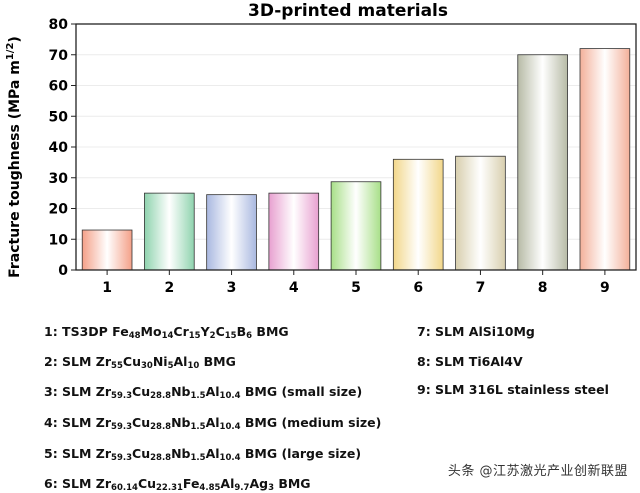 The width and height of the screenshot is (640, 493). What do you see at coordinates (140, 362) in the screenshot?
I see `legend-item: 2: SLM Zr55Cu30Ni5Al10 BMG` at bounding box center [140, 362].